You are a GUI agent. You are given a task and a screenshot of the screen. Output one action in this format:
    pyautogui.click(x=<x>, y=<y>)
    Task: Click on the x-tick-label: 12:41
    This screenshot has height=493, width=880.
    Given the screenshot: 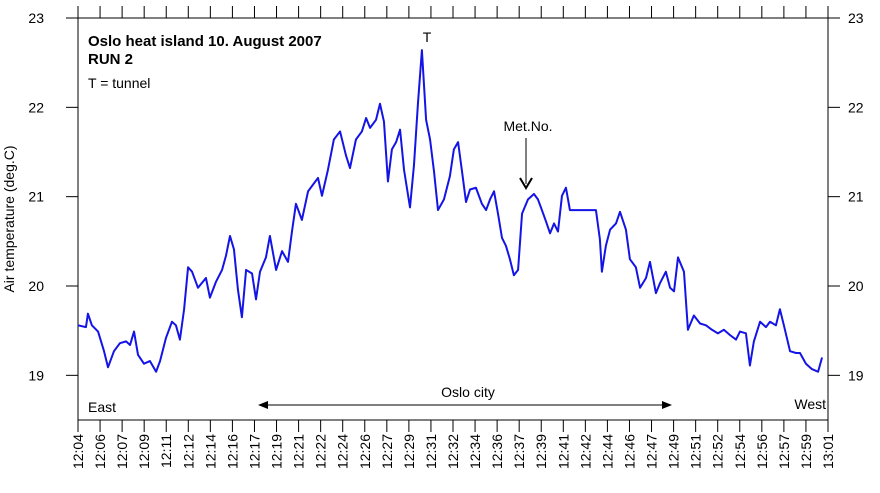 What is the action you would take?
    pyautogui.click(x=563, y=451)
    